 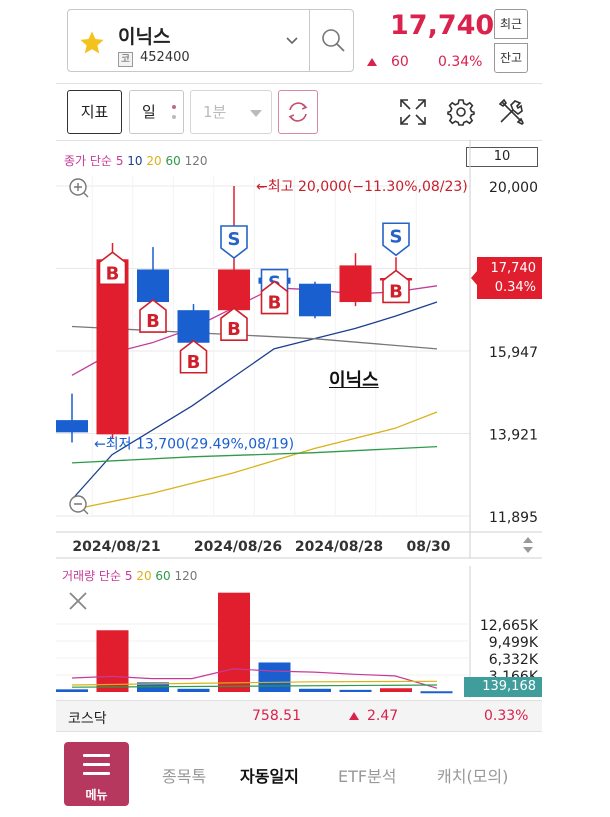 I want to click on zoom-out-icon, so click(x=79, y=505).